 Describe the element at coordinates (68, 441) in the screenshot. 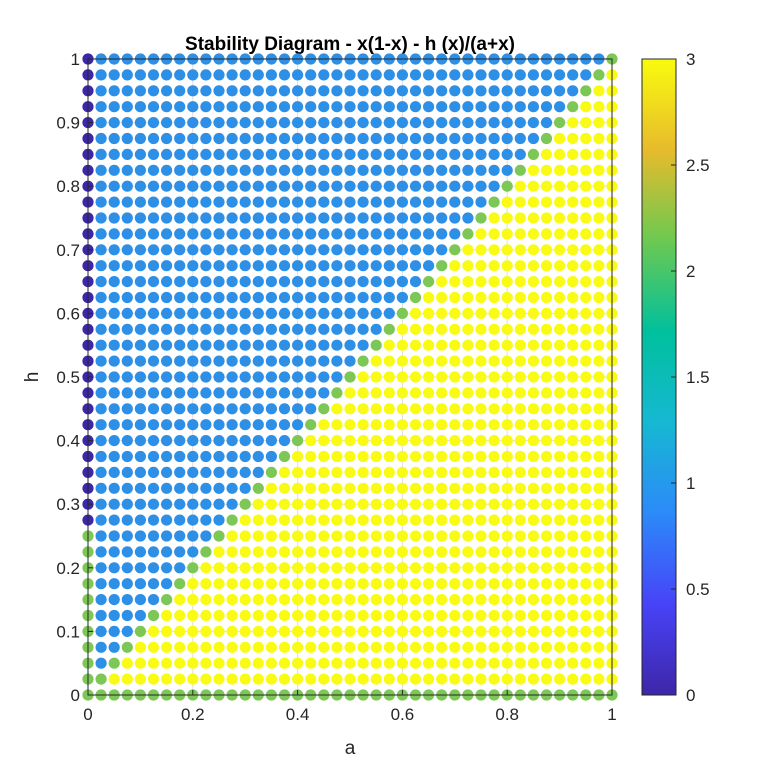

I see `y-tick-label: 0.4` at that location.